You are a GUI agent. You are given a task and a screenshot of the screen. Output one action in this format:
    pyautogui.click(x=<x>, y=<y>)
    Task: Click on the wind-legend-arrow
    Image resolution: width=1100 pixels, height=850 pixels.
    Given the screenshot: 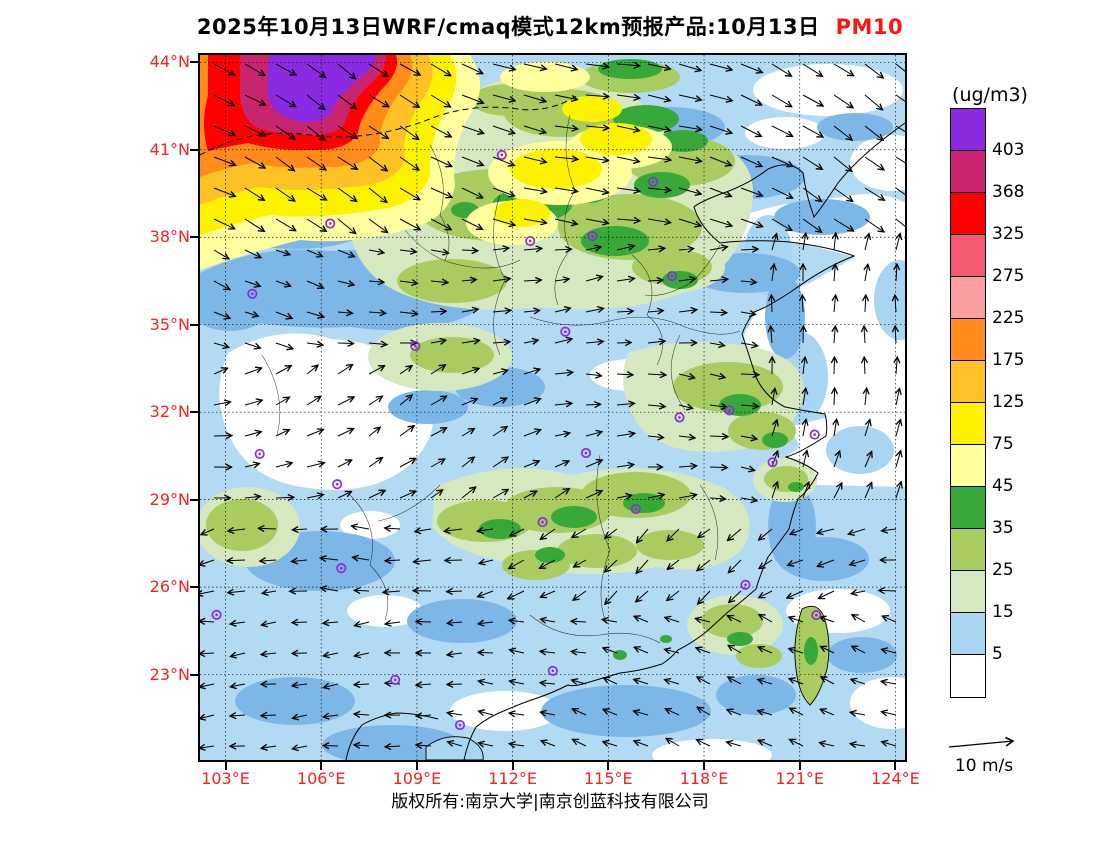 What is the action you would take?
    pyautogui.click(x=981, y=742)
    